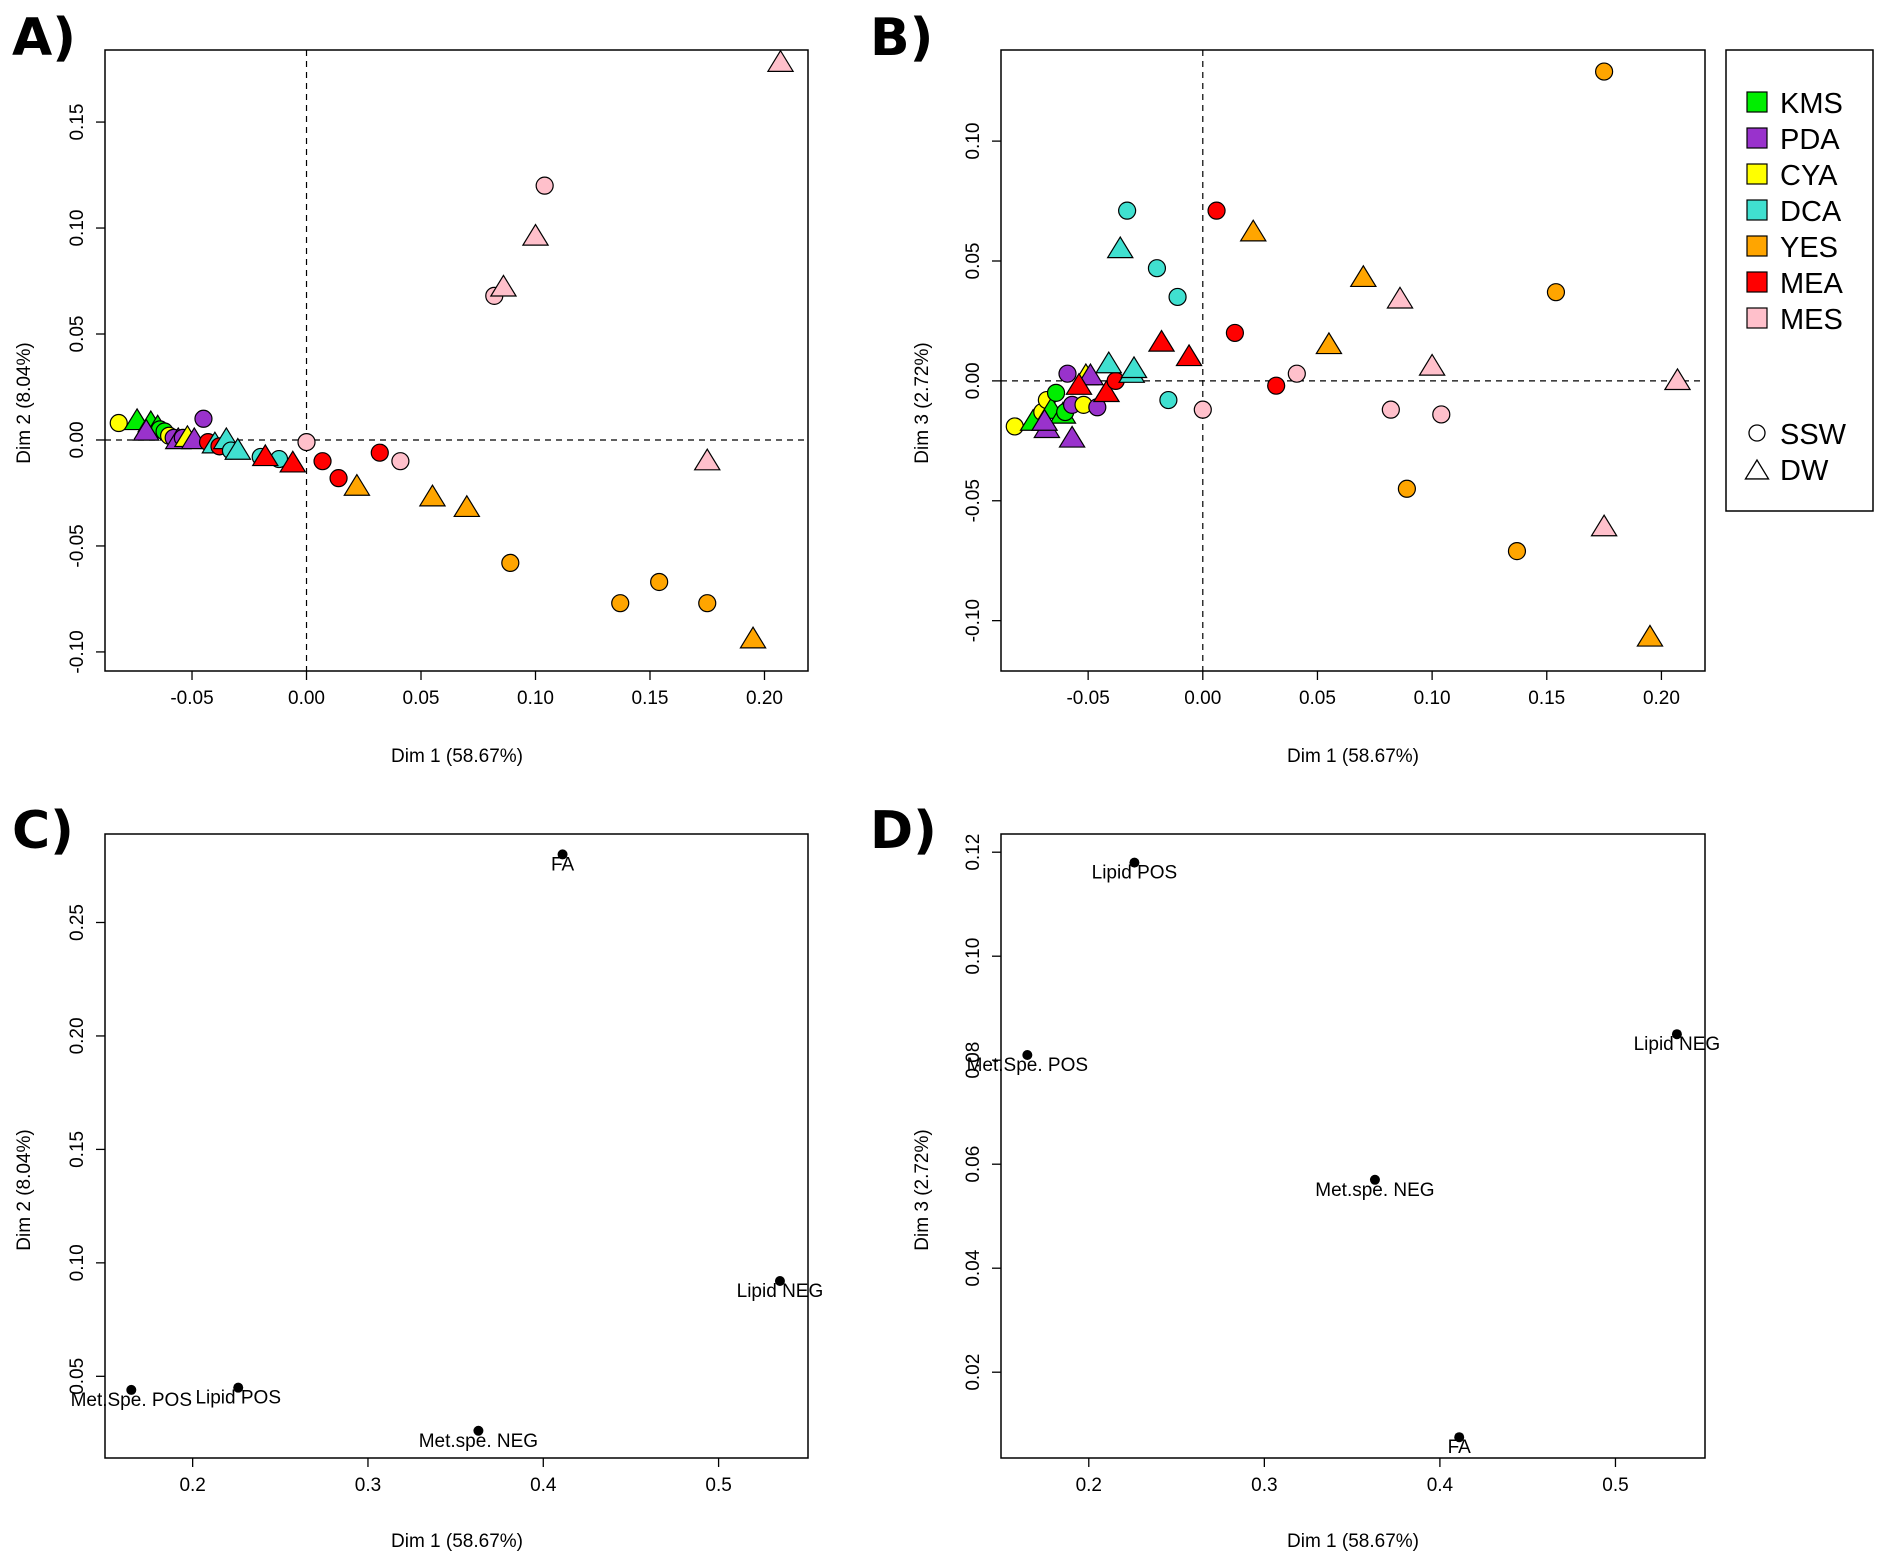 The width and height of the screenshot is (1880, 1553). I want to click on panel-c-ylabel: Dim 2 (8.04%), so click(24, 1189).